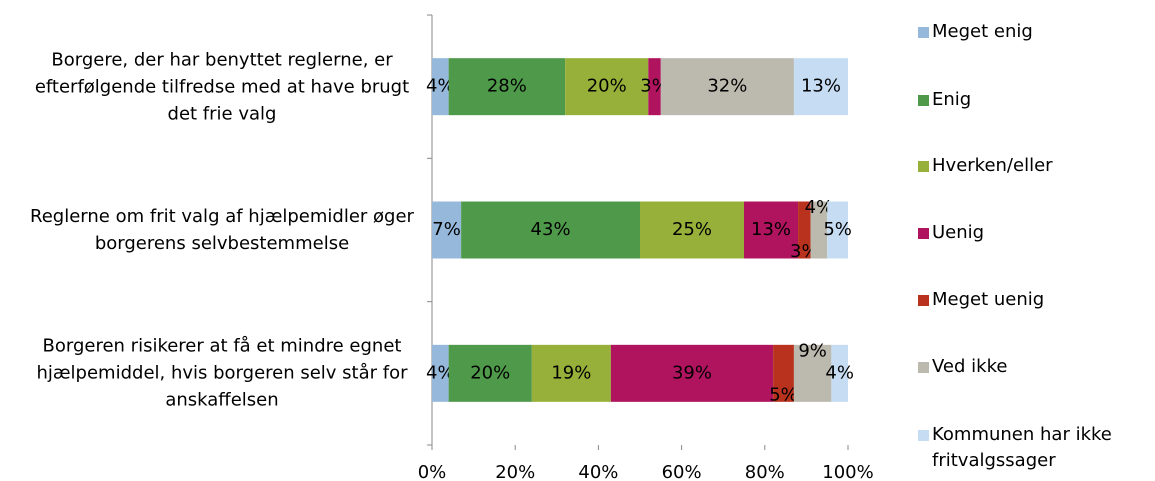 This screenshot has width=1155, height=481. I want to click on data-label: 19%, so click(571, 372).